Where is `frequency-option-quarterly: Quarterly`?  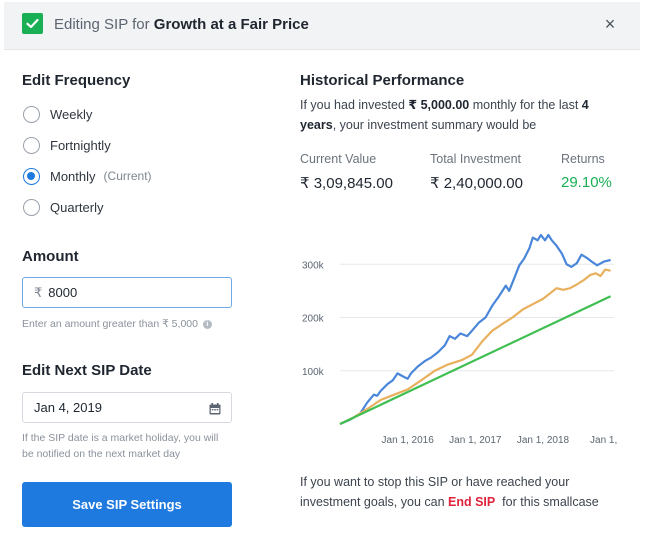
frequency-option-quarterly: Quarterly is located at coordinates (63, 207).